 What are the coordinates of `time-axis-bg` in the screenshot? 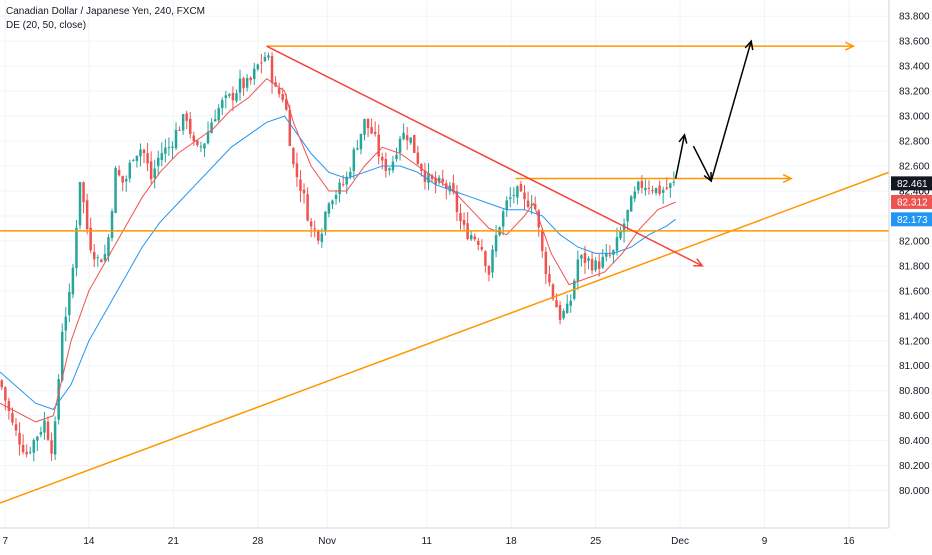 It's located at (444, 539).